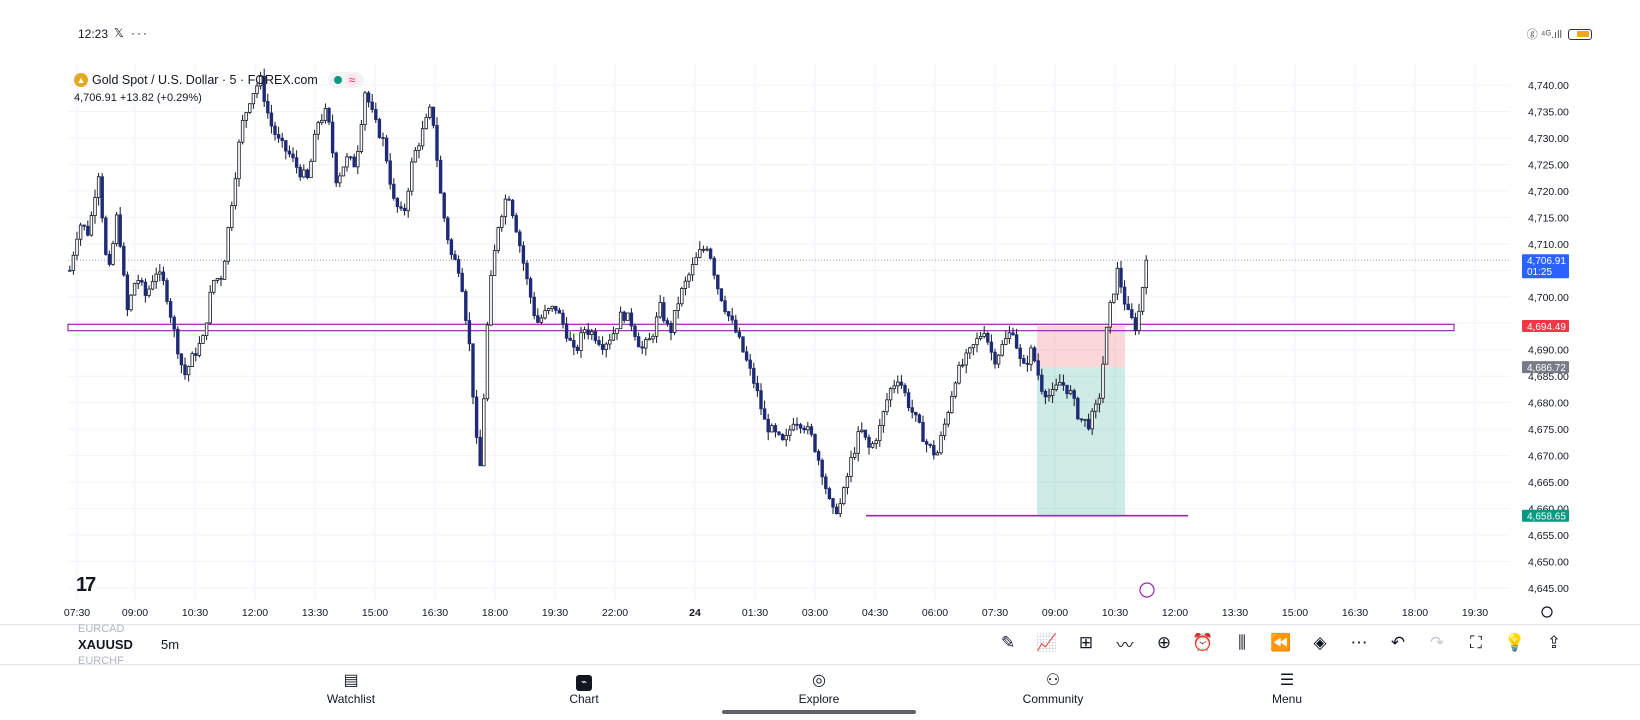  Describe the element at coordinates (1053, 688) in the screenshot. I see `nav-community: ⚇ Community` at that location.